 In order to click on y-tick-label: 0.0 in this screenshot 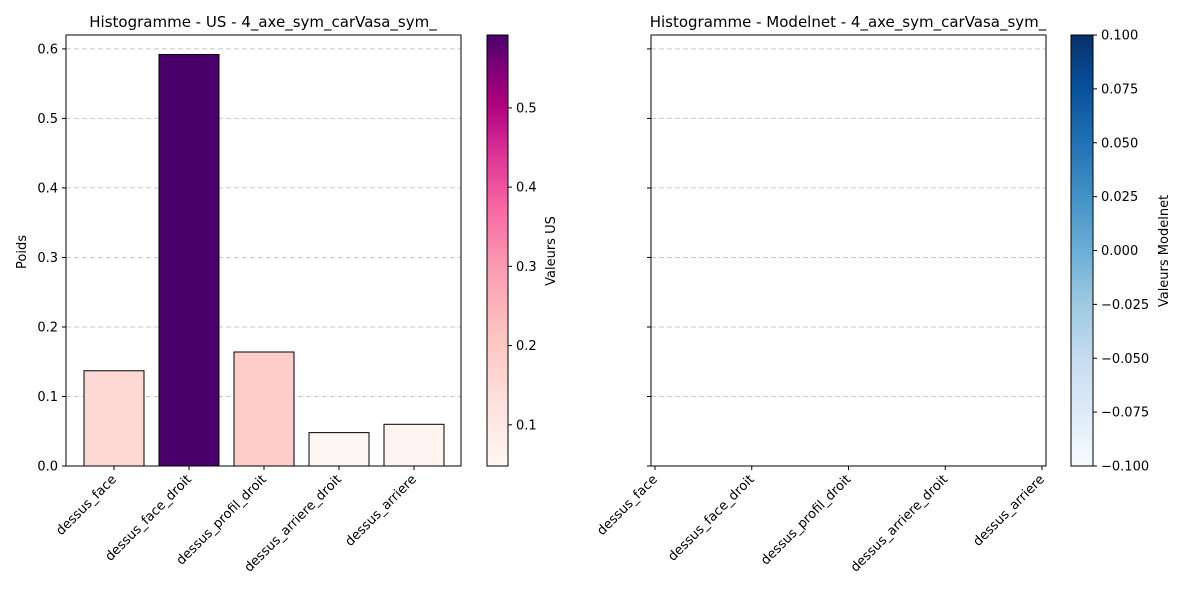, I will do `click(47, 467)`.